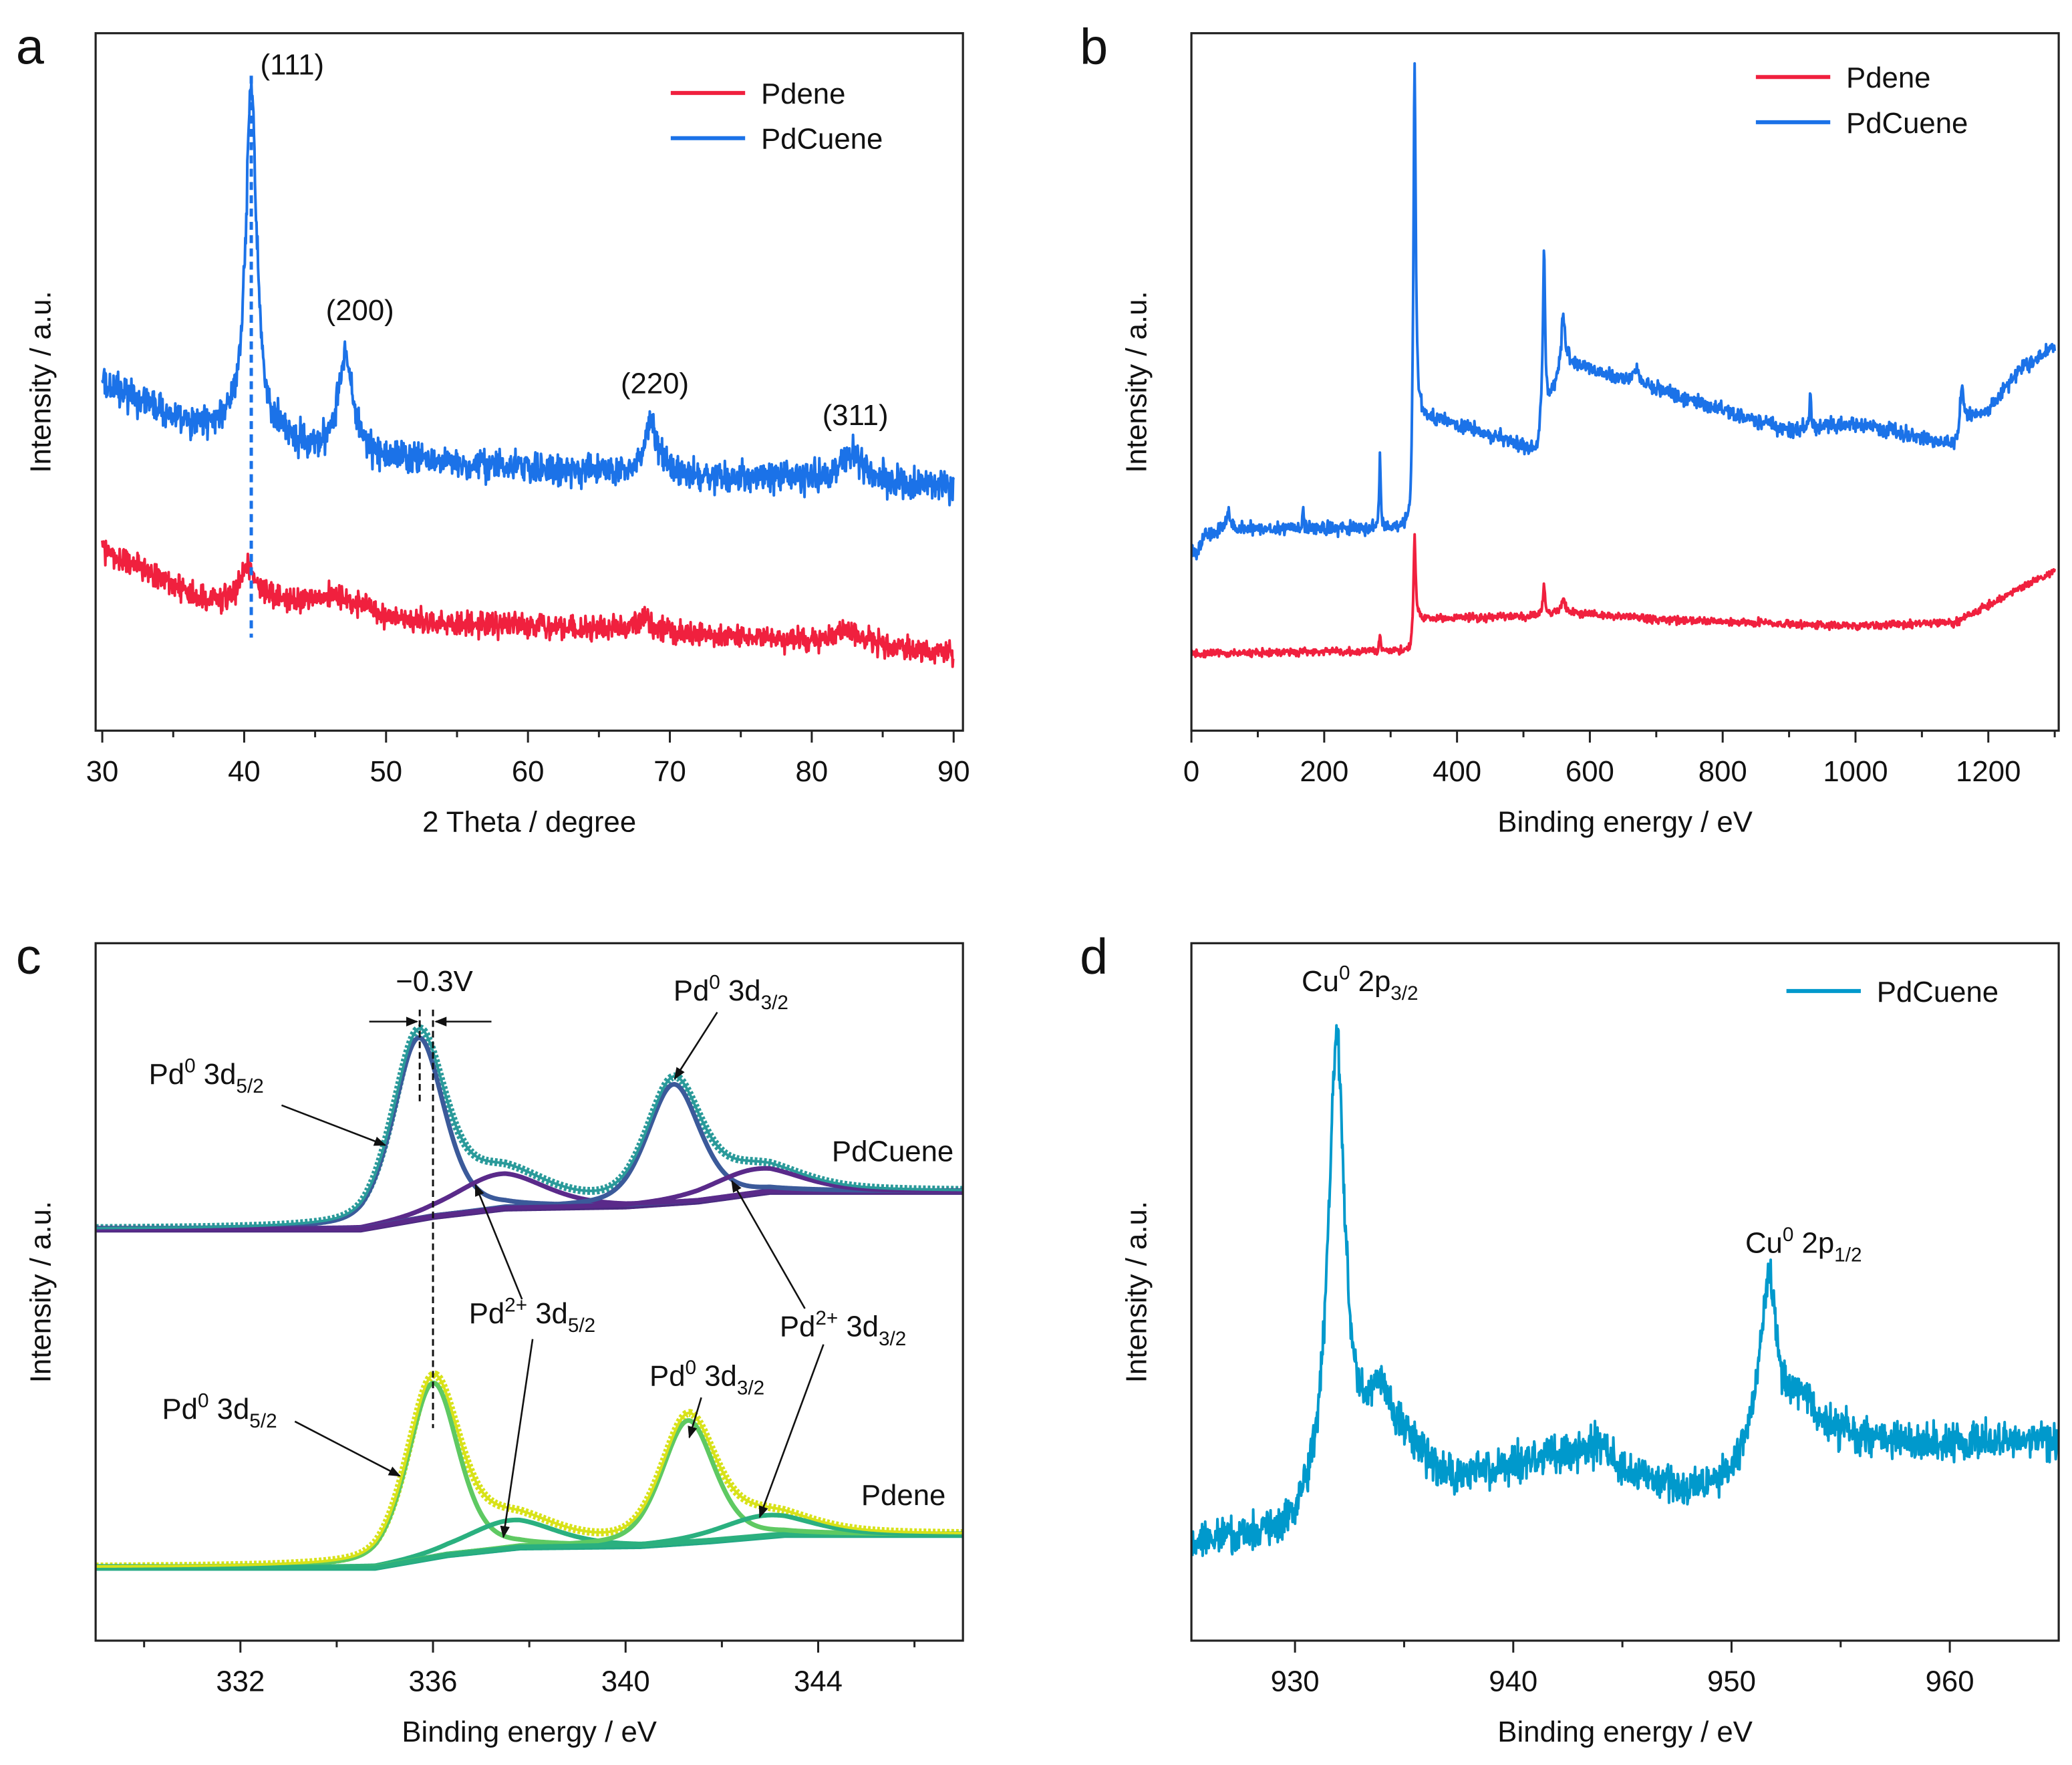 The height and width of the screenshot is (1765, 2072). I want to click on peak-label-part: 1/2, so click(1848, 1255).